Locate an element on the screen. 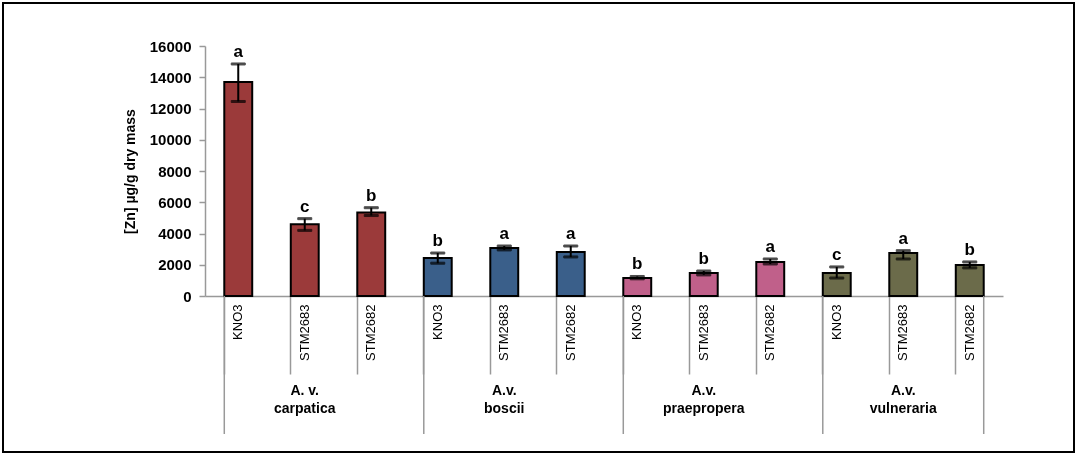  y-tick-label: 0 is located at coordinates (187, 296).